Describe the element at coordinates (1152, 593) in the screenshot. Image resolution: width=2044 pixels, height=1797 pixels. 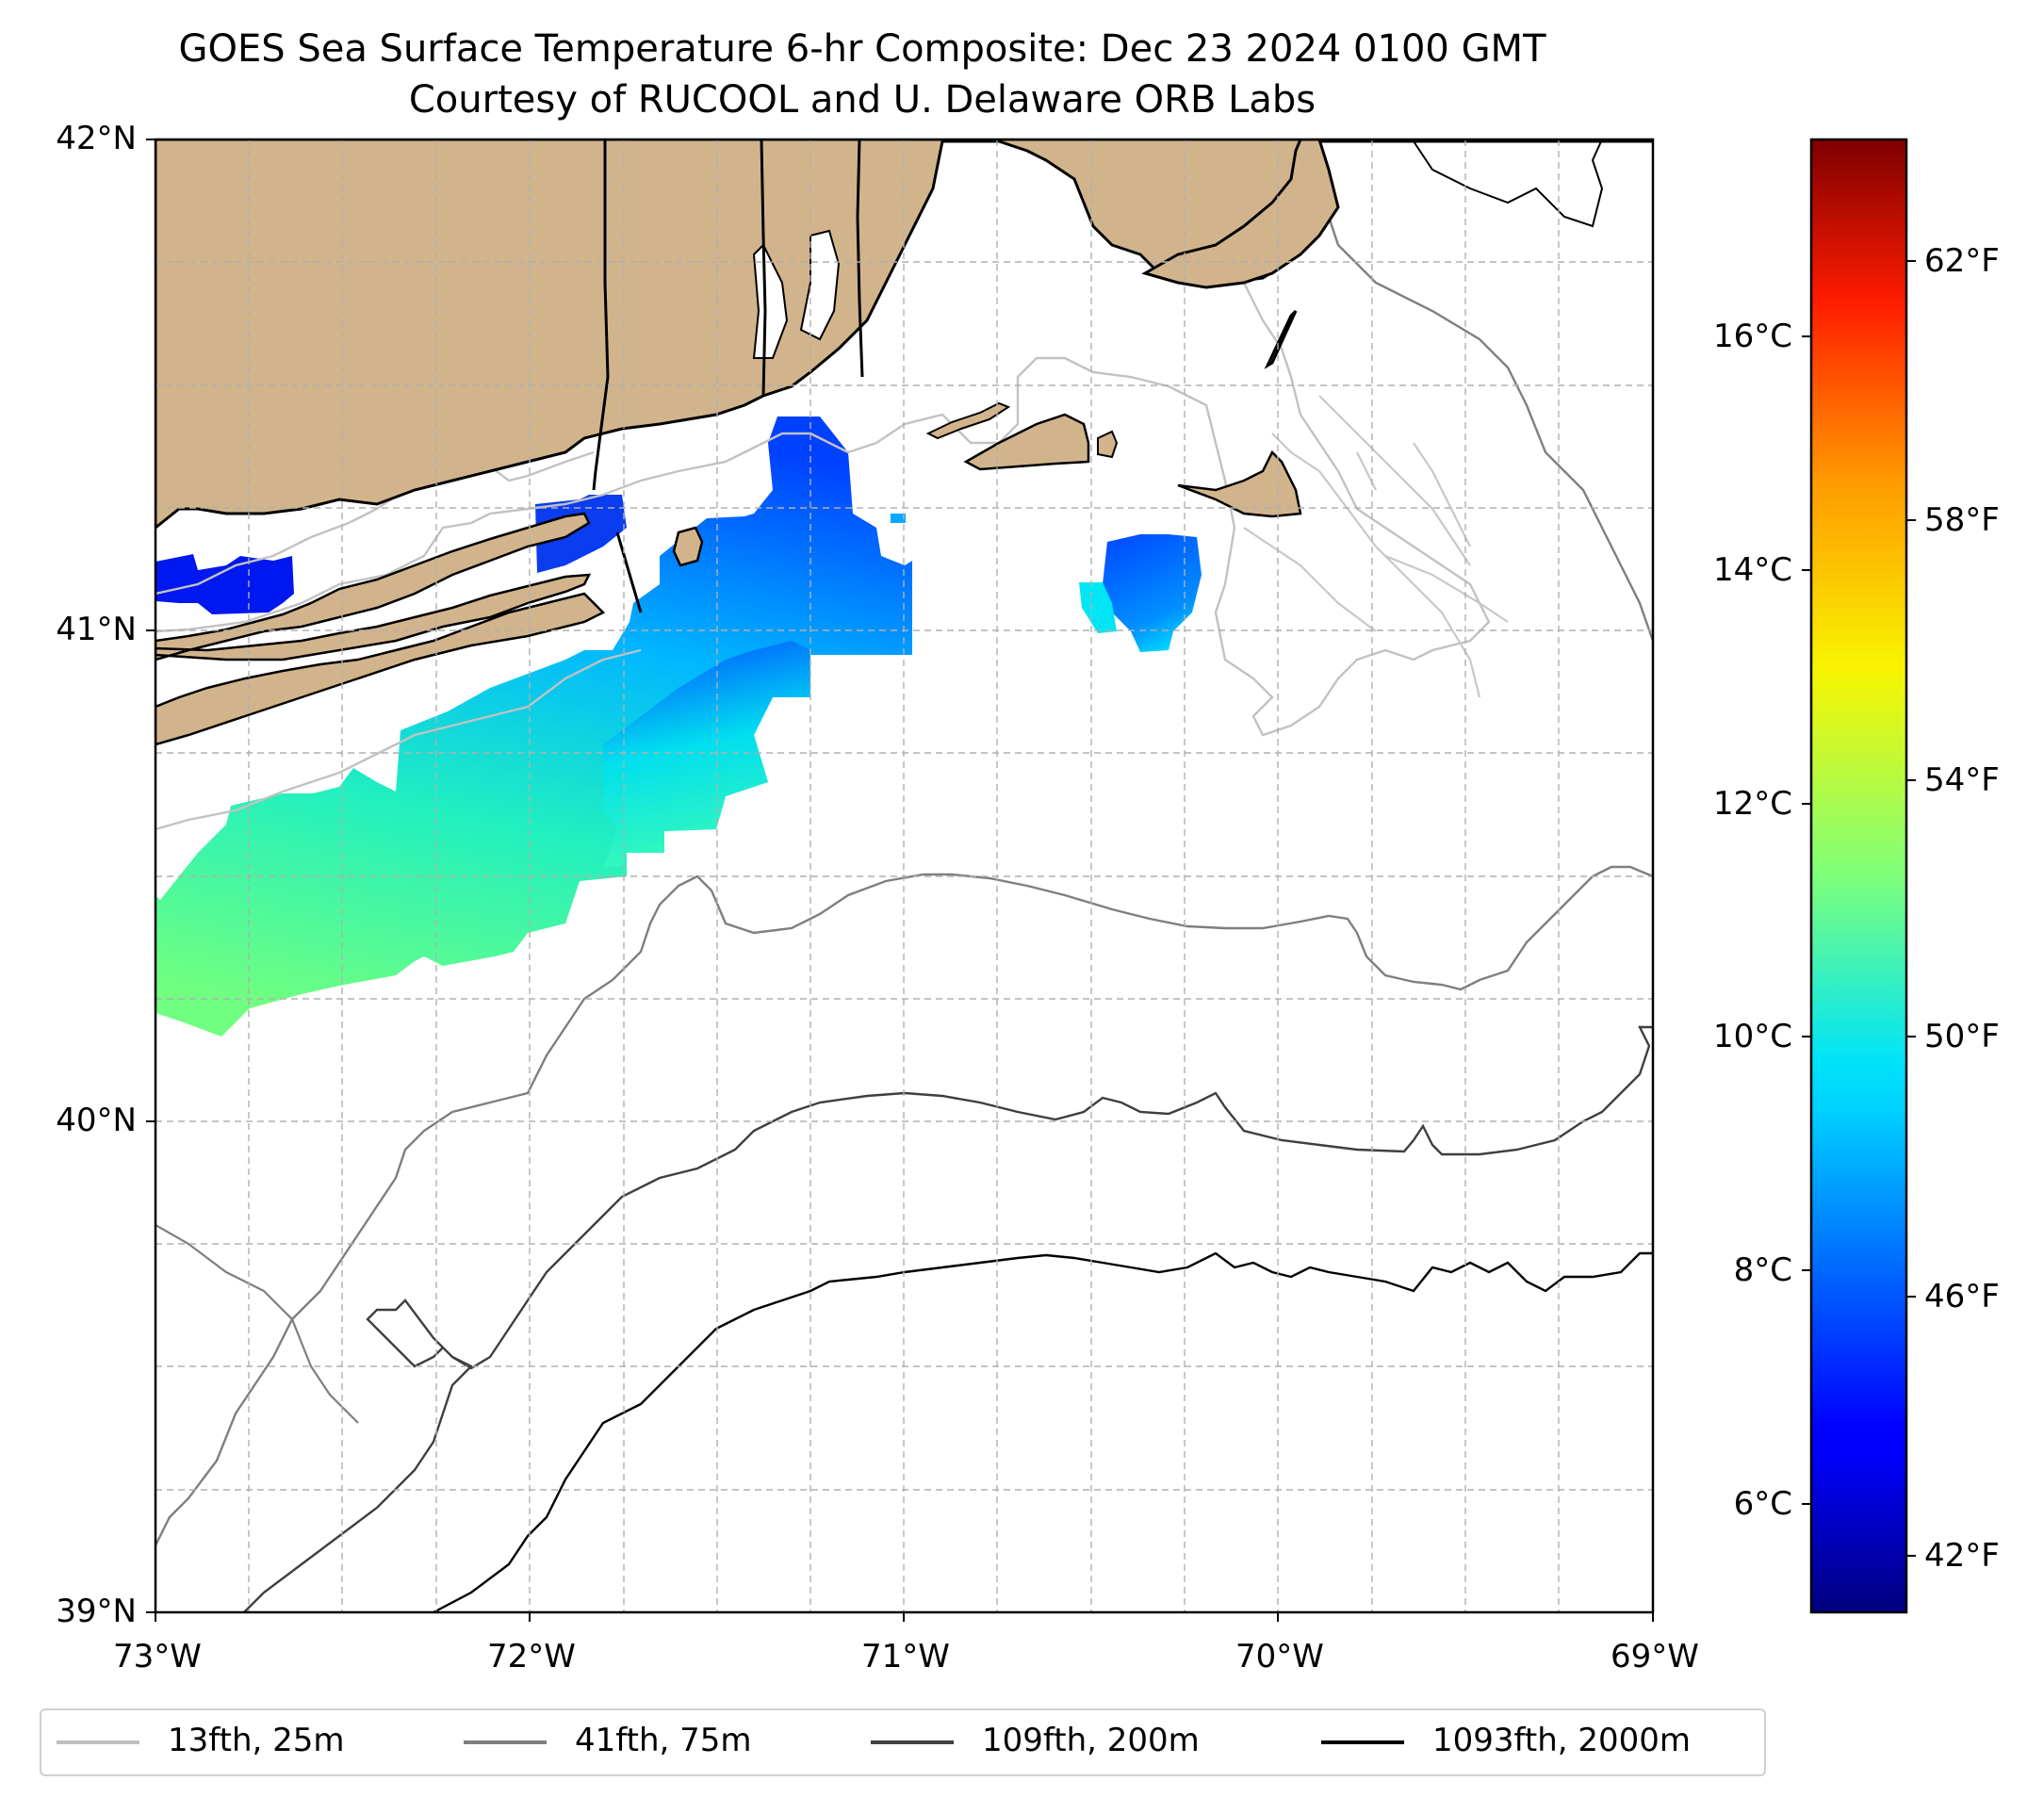
I see `sst-patch-nantucket-south` at that location.